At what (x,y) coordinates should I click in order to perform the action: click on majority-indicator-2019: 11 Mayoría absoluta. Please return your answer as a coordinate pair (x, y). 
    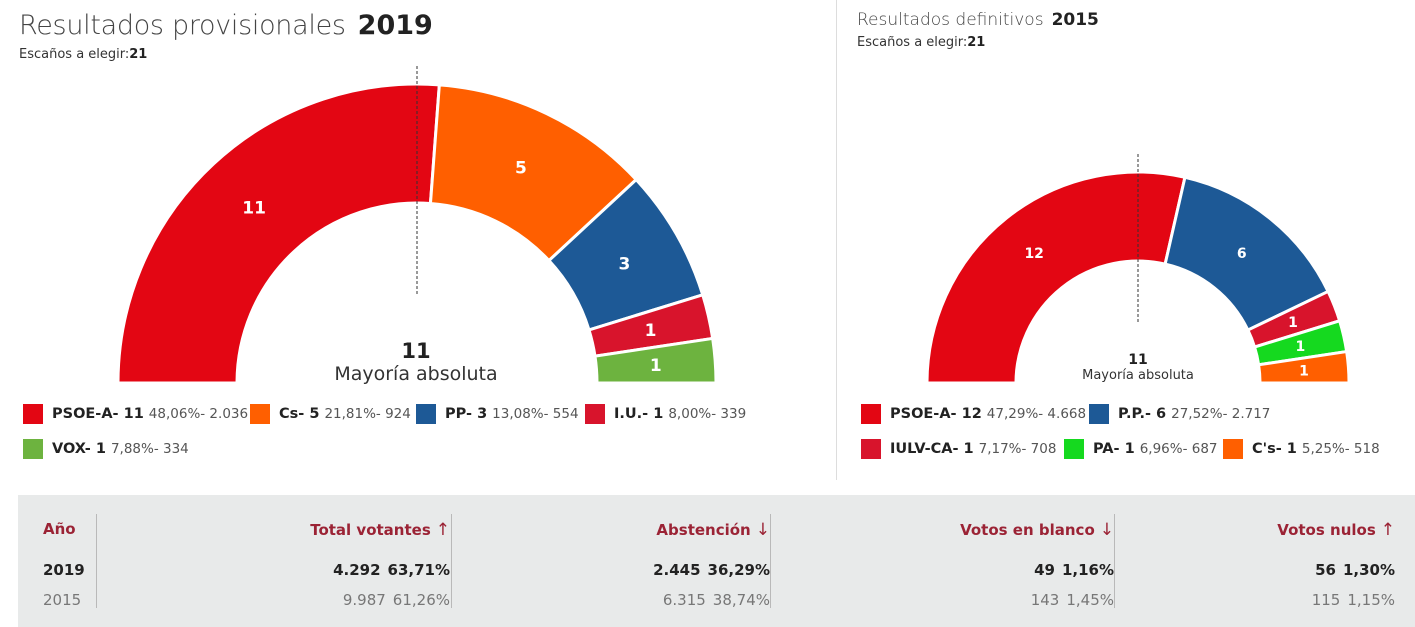
    Looking at the image, I should click on (416, 363).